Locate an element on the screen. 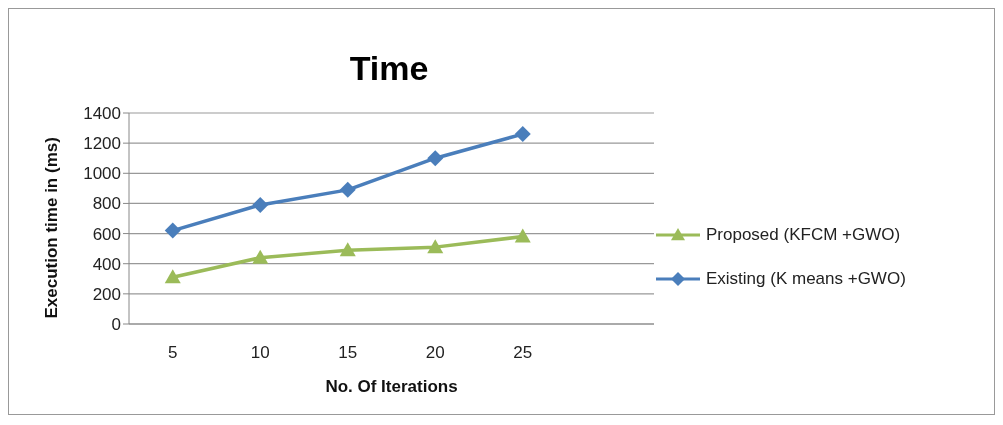  x-tick-label: 25 is located at coordinates (523, 353).